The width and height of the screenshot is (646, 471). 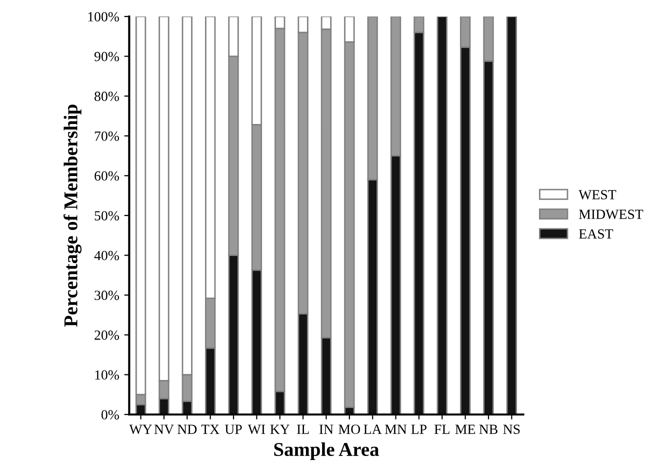 I want to click on legend-label: EAST, so click(x=596, y=234).